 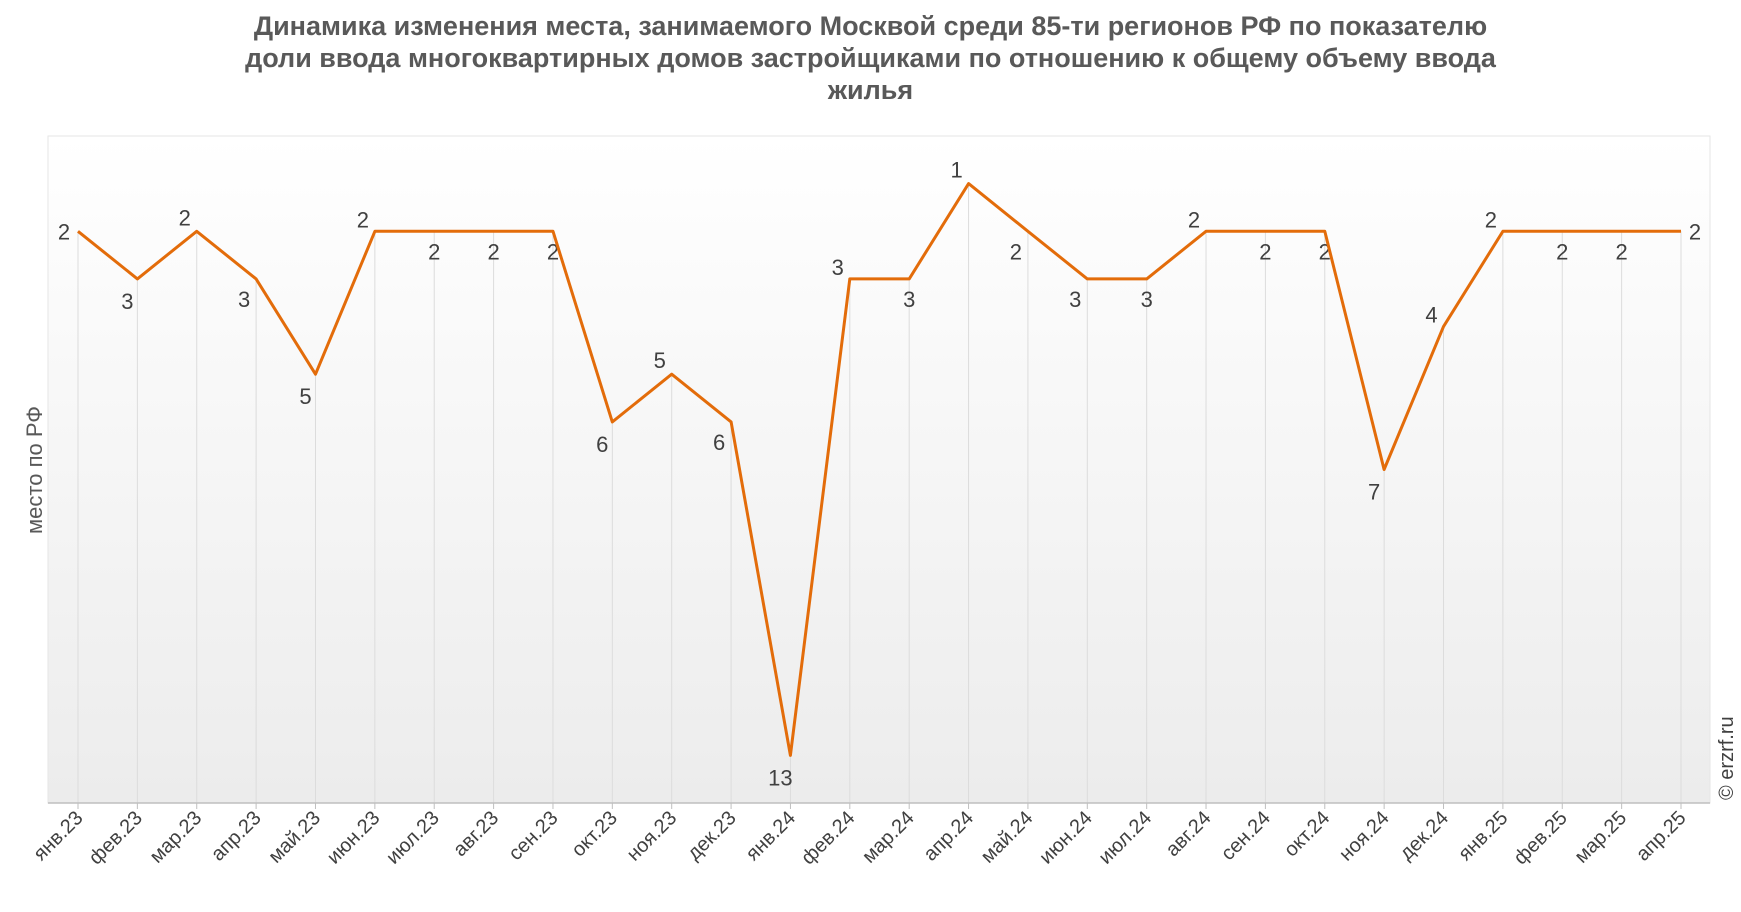 I want to click on x-tick-label-8: сен.23, so click(x=534, y=836).